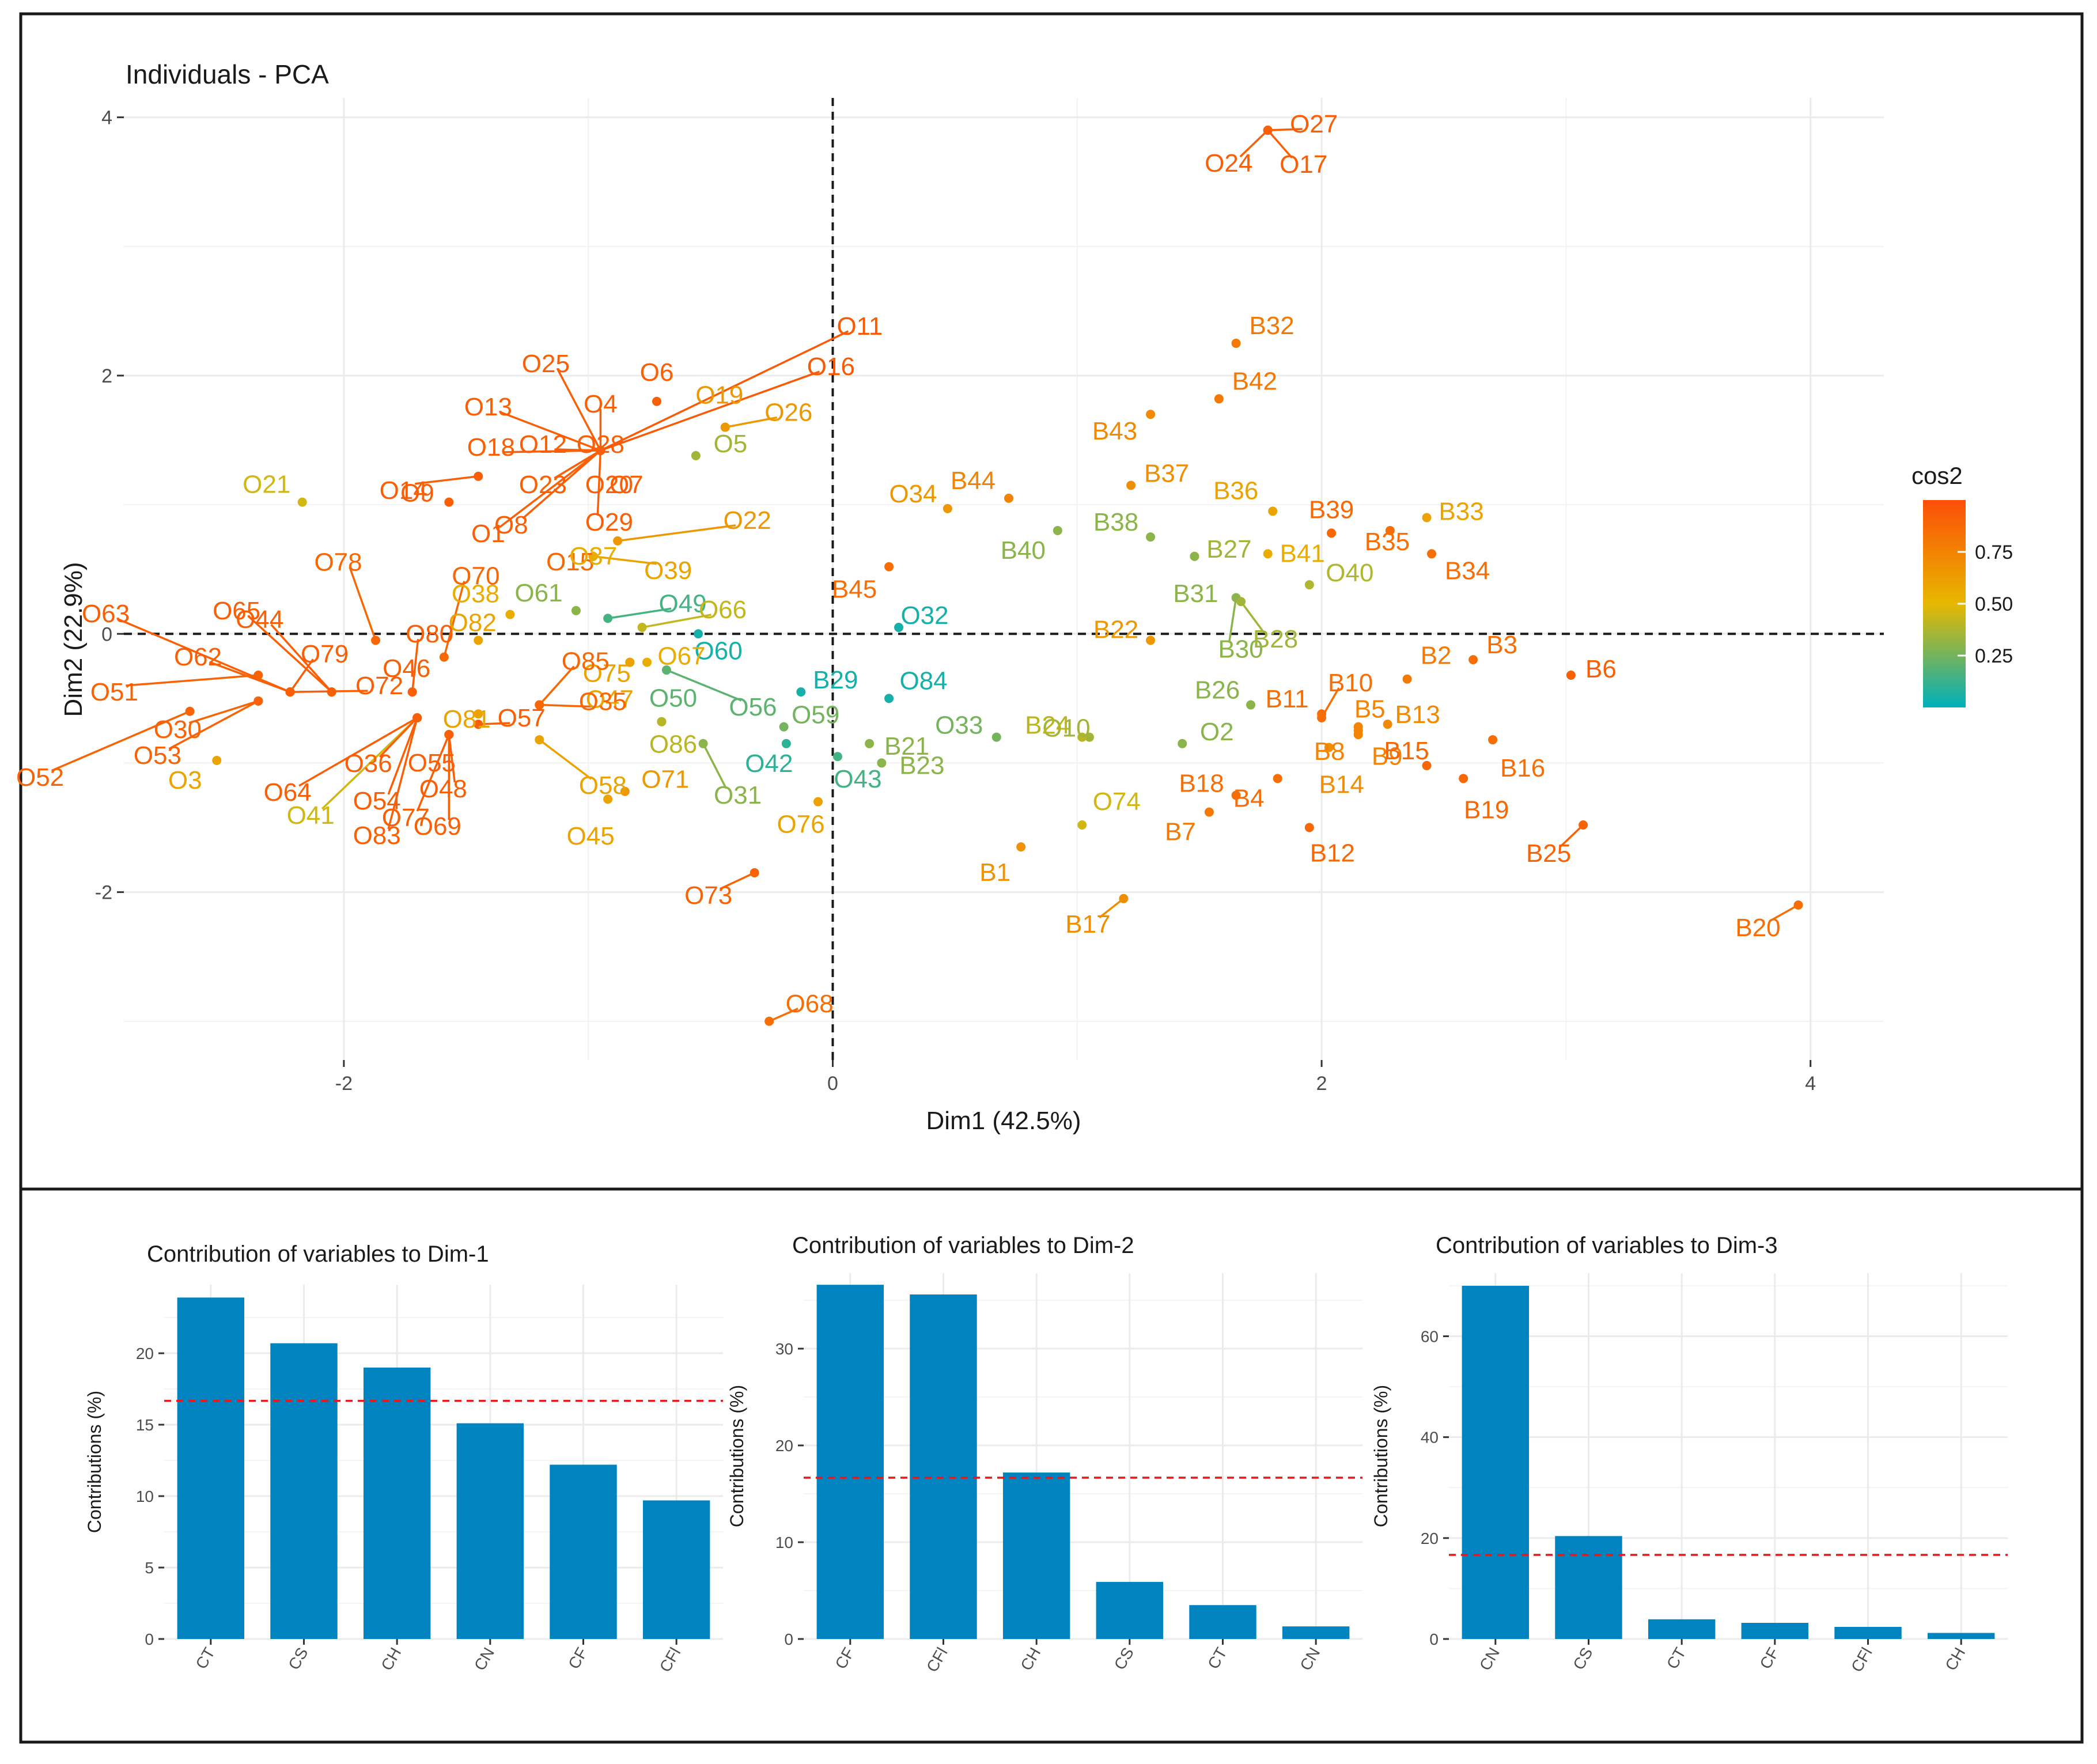 The height and width of the screenshot is (1764, 2097). Describe the element at coordinates (1775, 1630) in the screenshot. I see `bar-cf` at that location.